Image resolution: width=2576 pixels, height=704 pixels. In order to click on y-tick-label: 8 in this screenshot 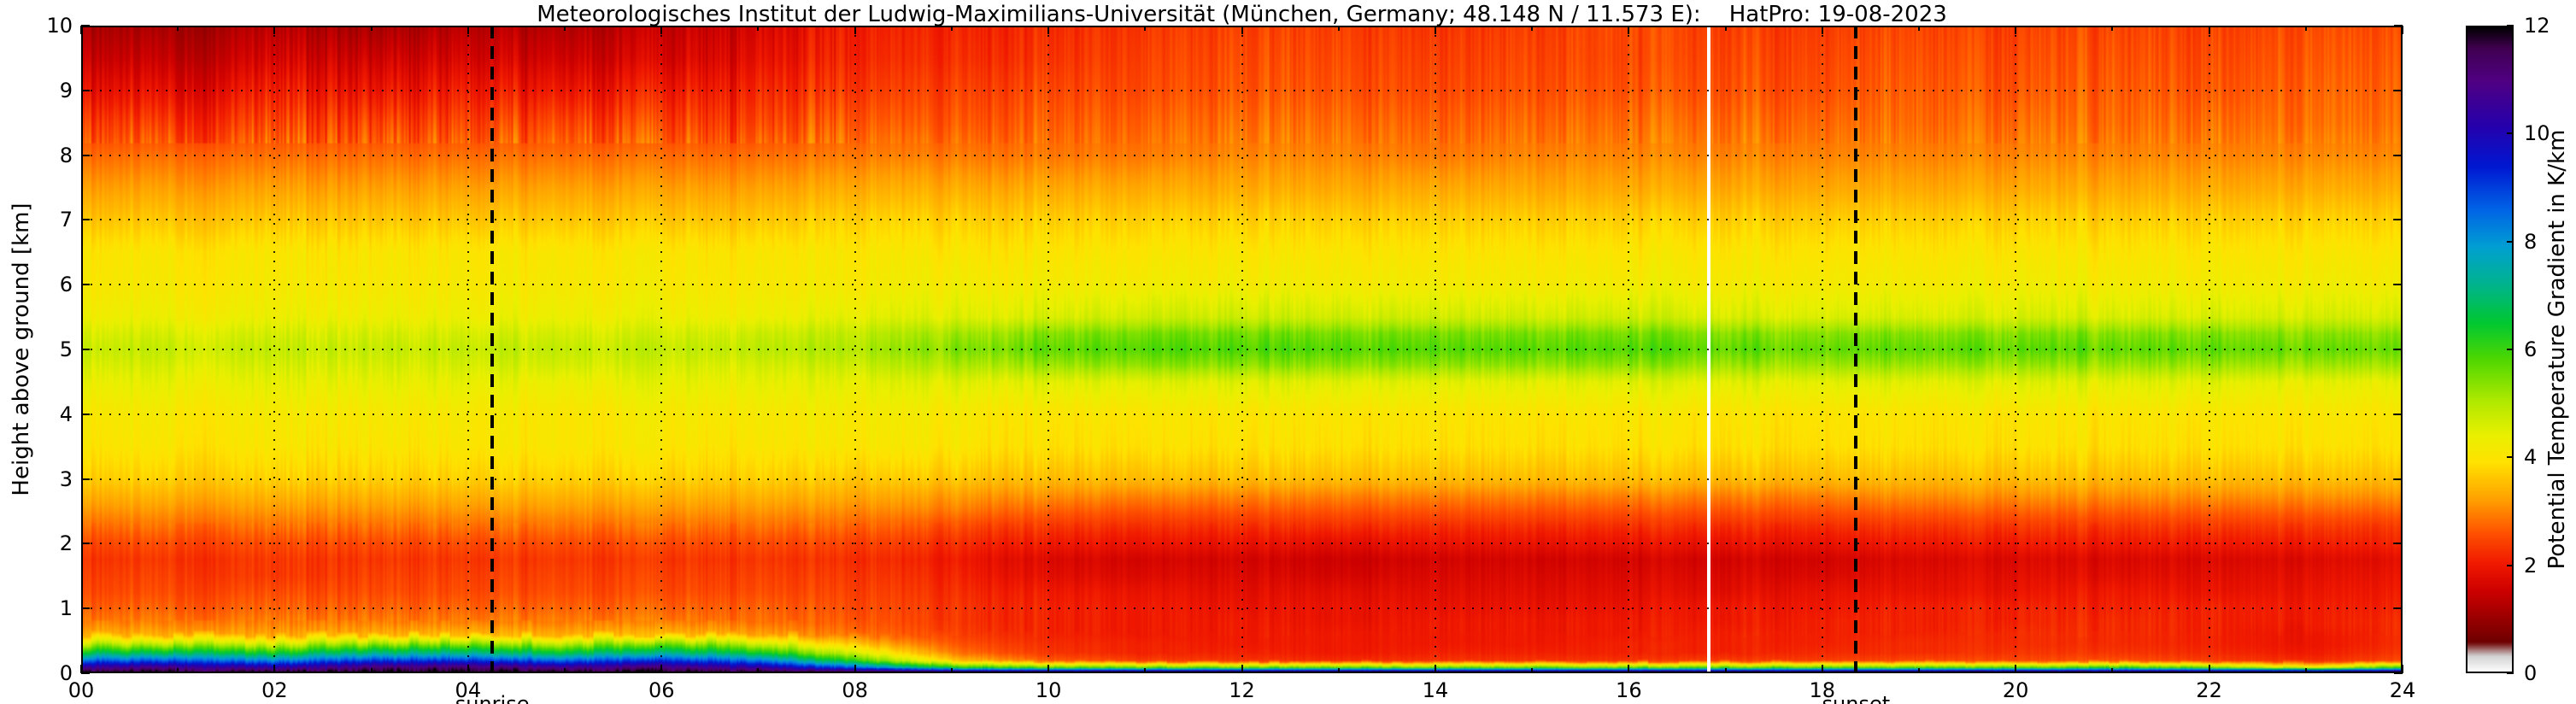, I will do `click(66, 155)`.